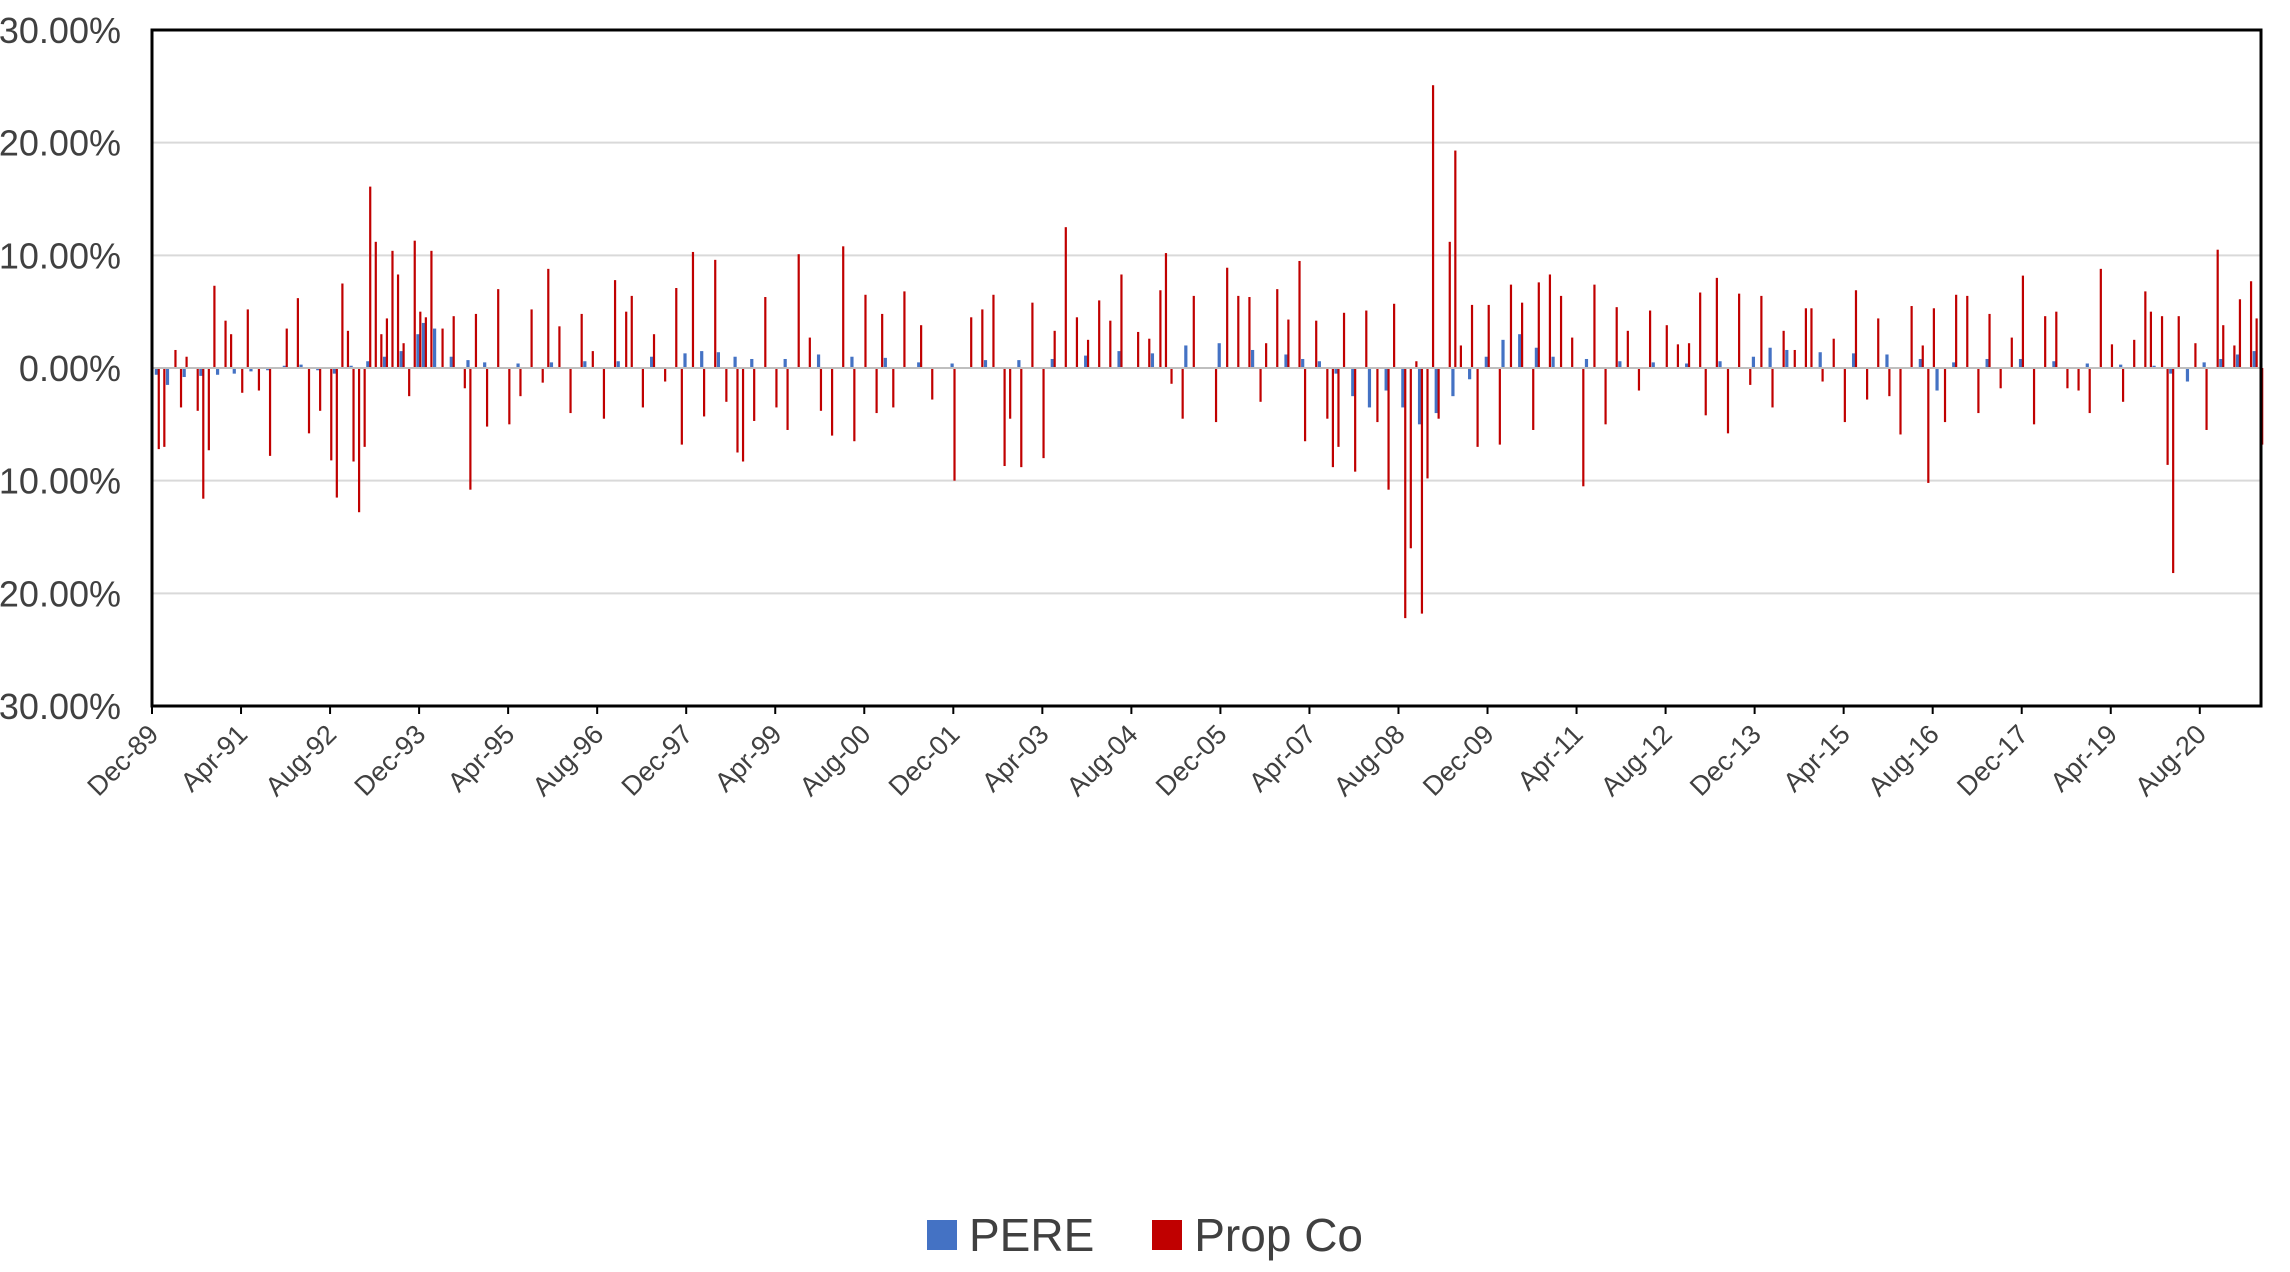 The image size is (2290, 1272). Describe the element at coordinates (214, 758) in the screenshot. I see `x-tick-label: Apr-91` at that location.